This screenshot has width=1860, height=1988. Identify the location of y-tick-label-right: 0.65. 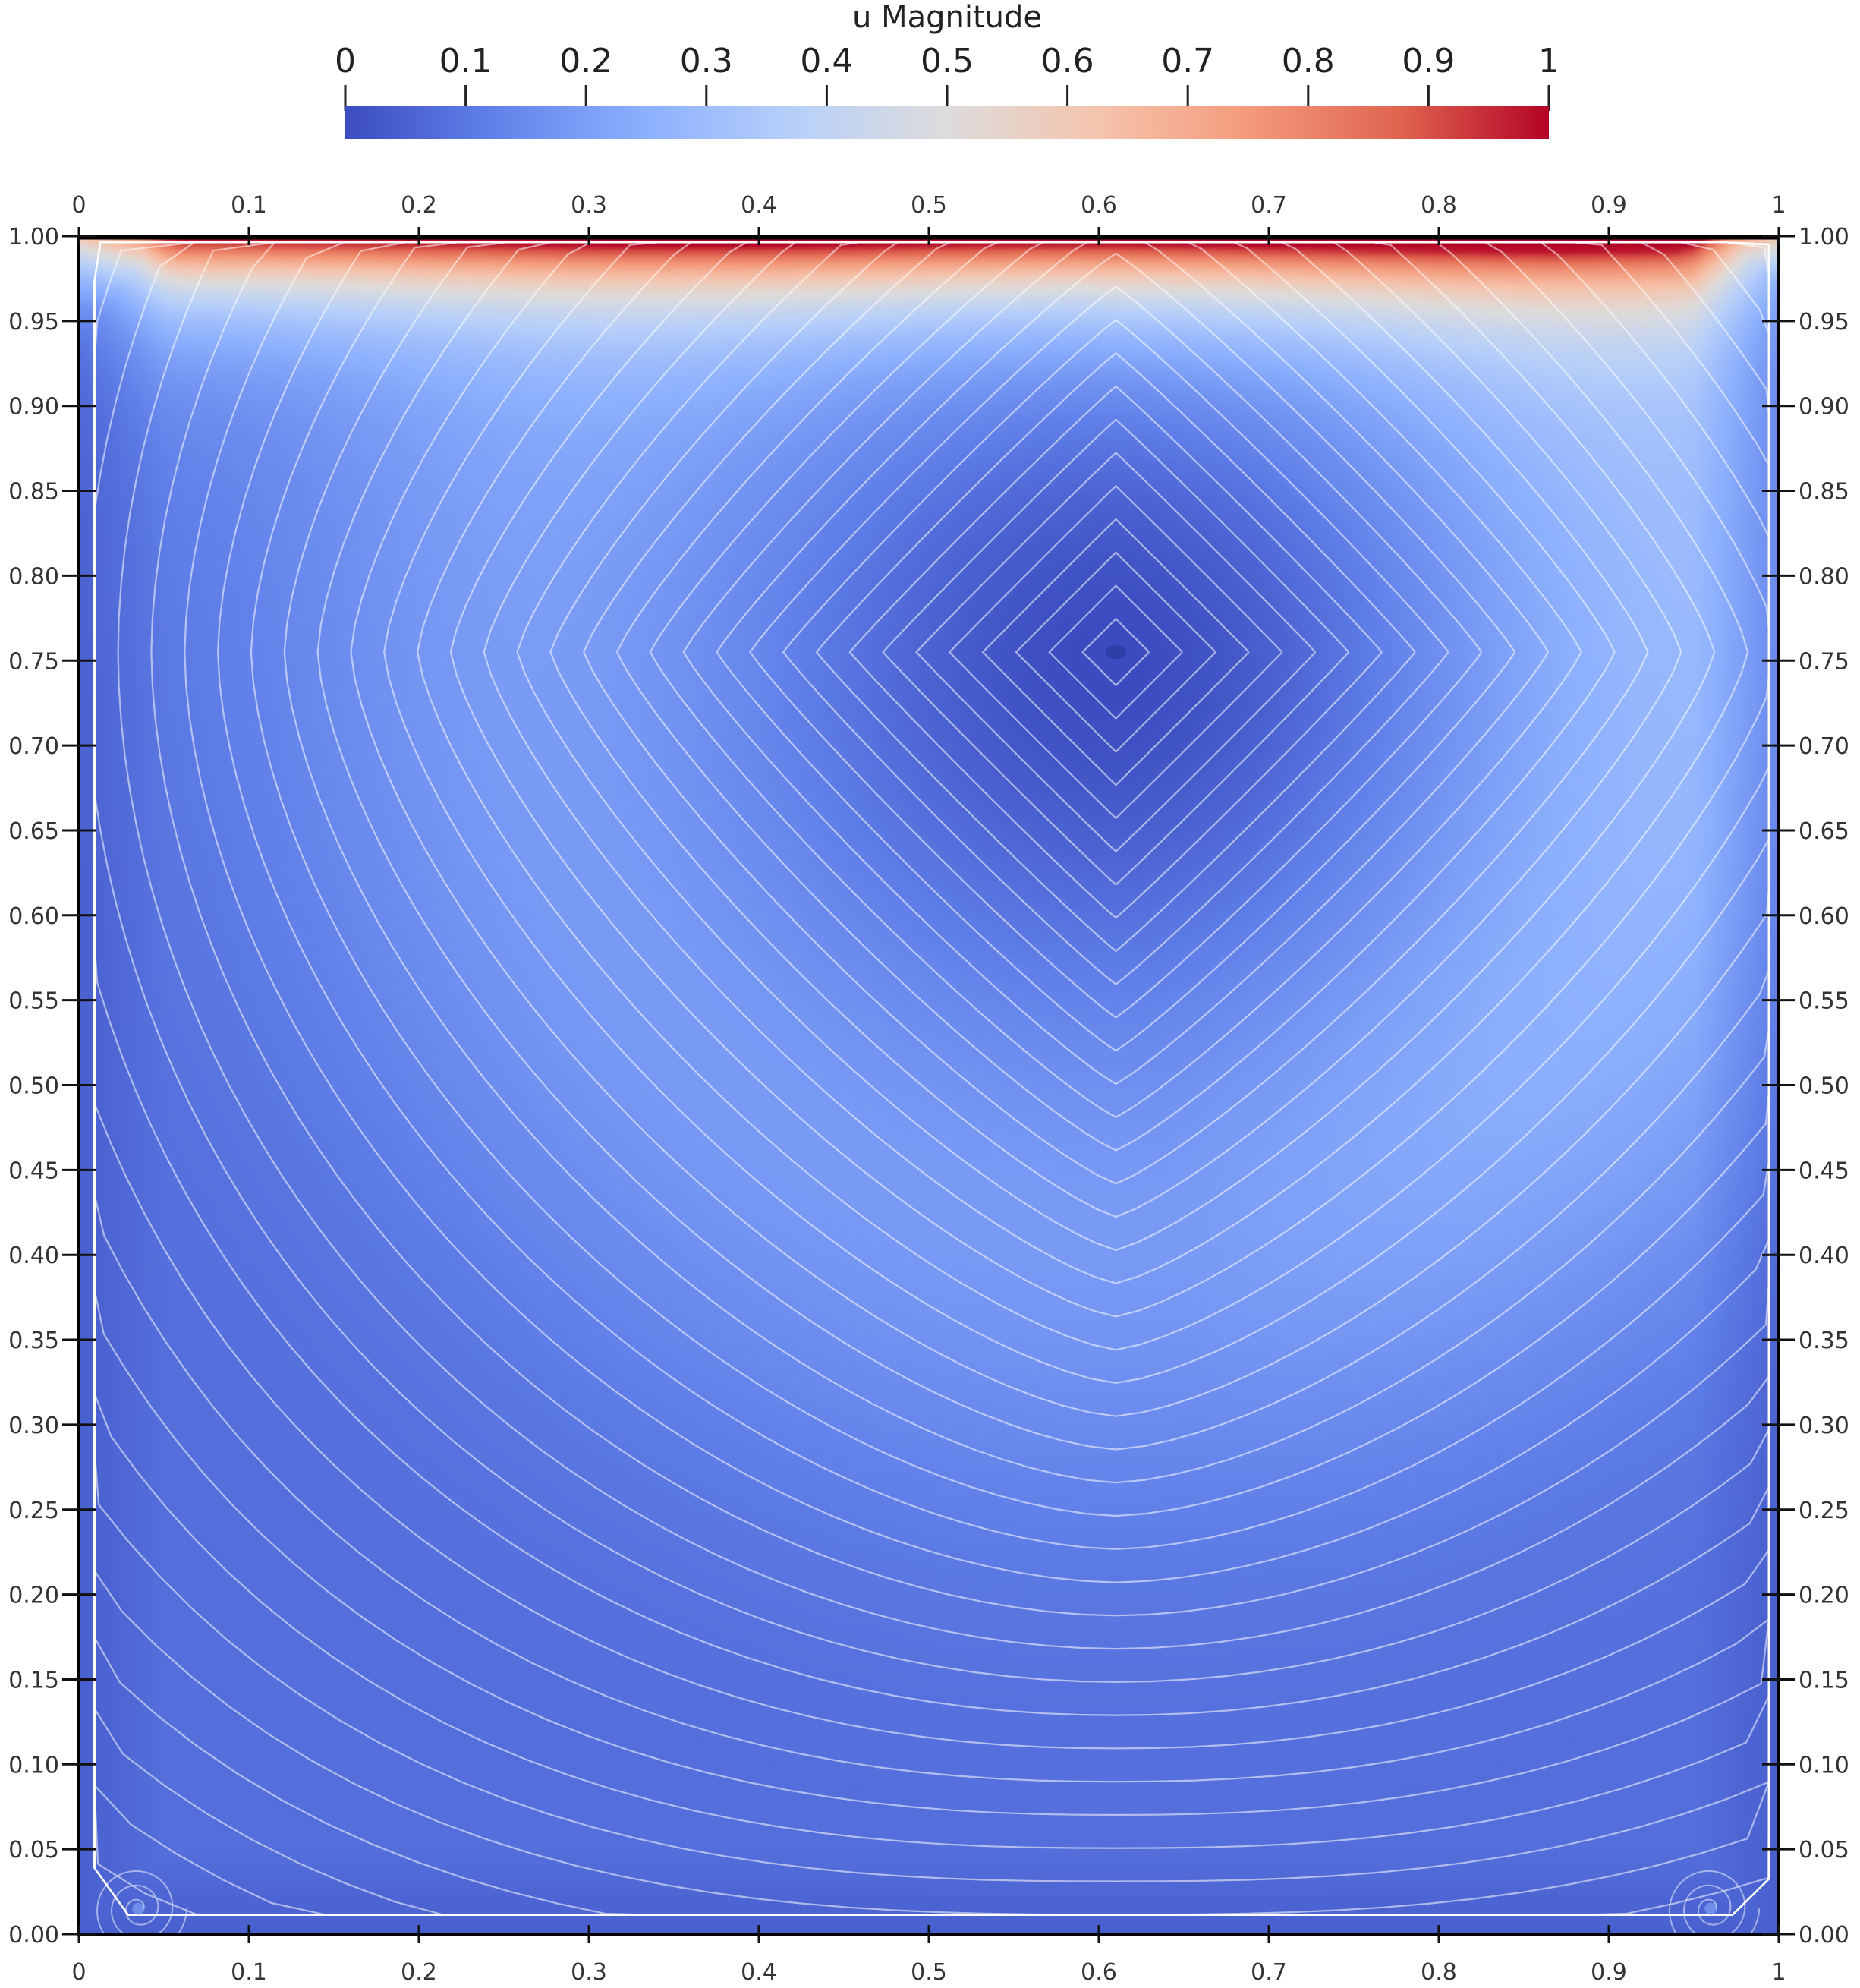
(1824, 831).